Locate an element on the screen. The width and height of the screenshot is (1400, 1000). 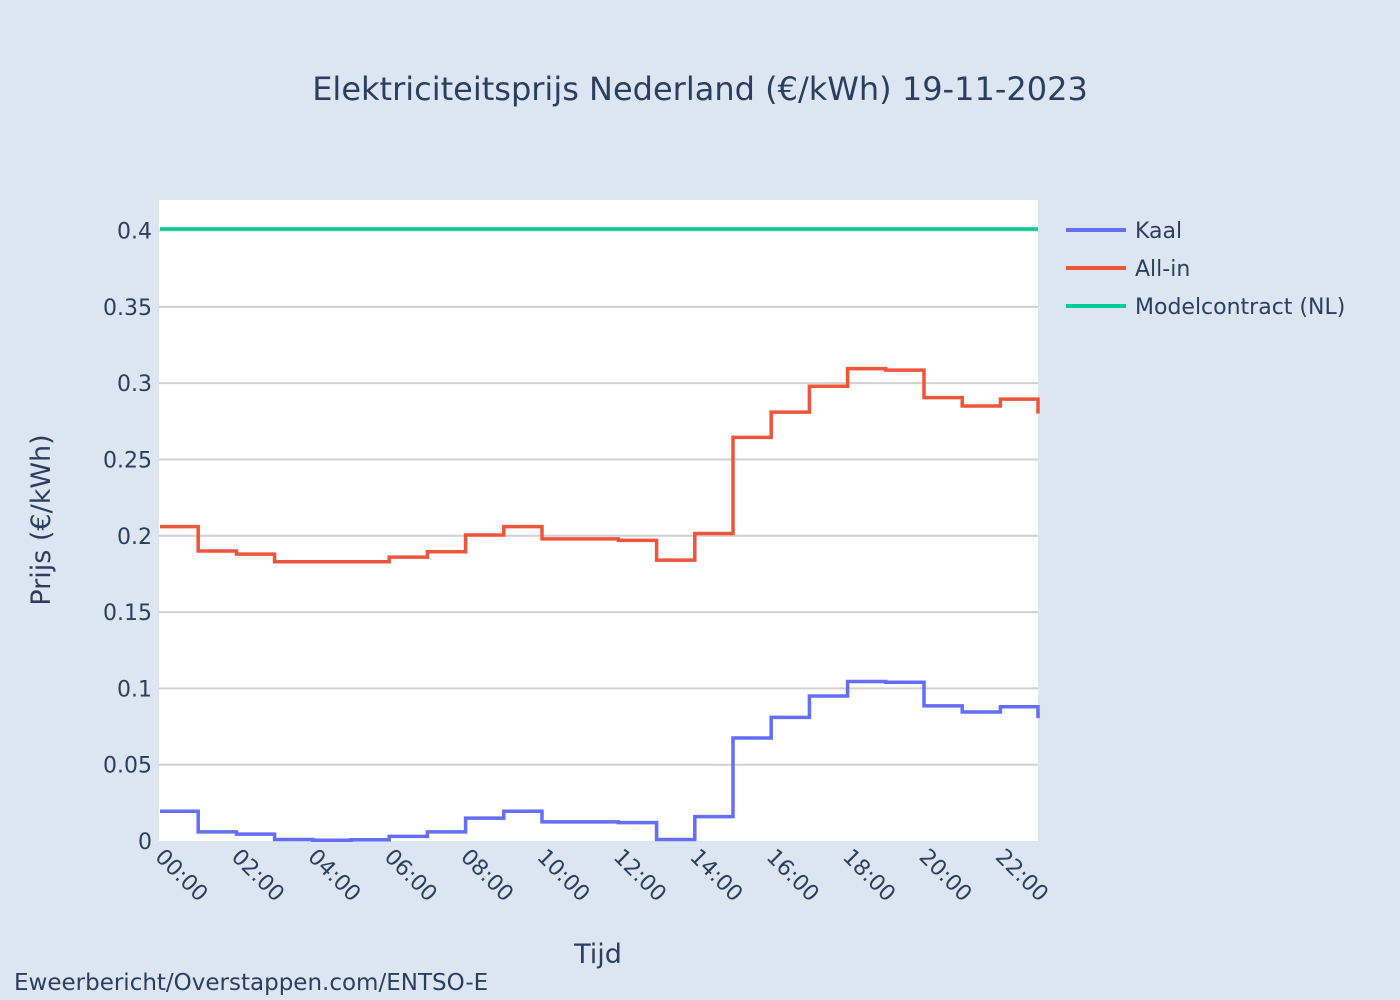
y-tick-label: 0.25 is located at coordinates (127, 460).